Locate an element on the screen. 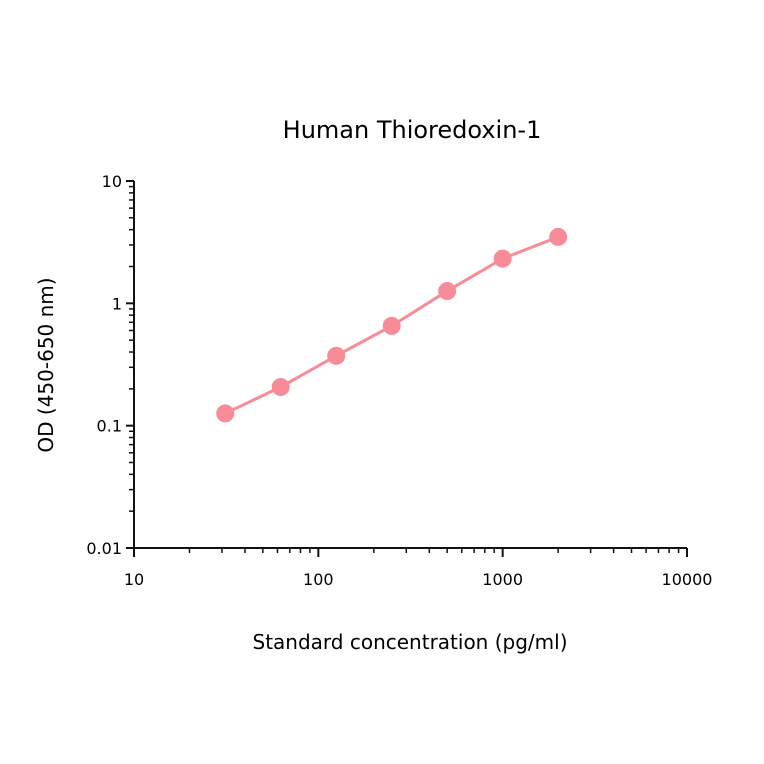 The height and width of the screenshot is (764, 764). x-axis-label: Standard concentration (pg/ml) is located at coordinates (410, 642).